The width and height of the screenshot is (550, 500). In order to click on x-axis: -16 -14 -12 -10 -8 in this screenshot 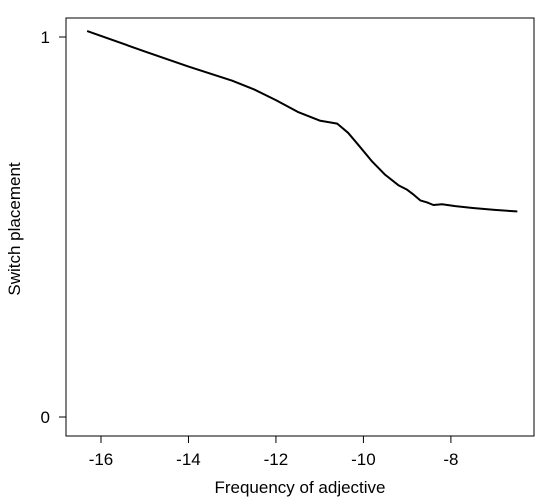, I will do `click(273, 452)`.